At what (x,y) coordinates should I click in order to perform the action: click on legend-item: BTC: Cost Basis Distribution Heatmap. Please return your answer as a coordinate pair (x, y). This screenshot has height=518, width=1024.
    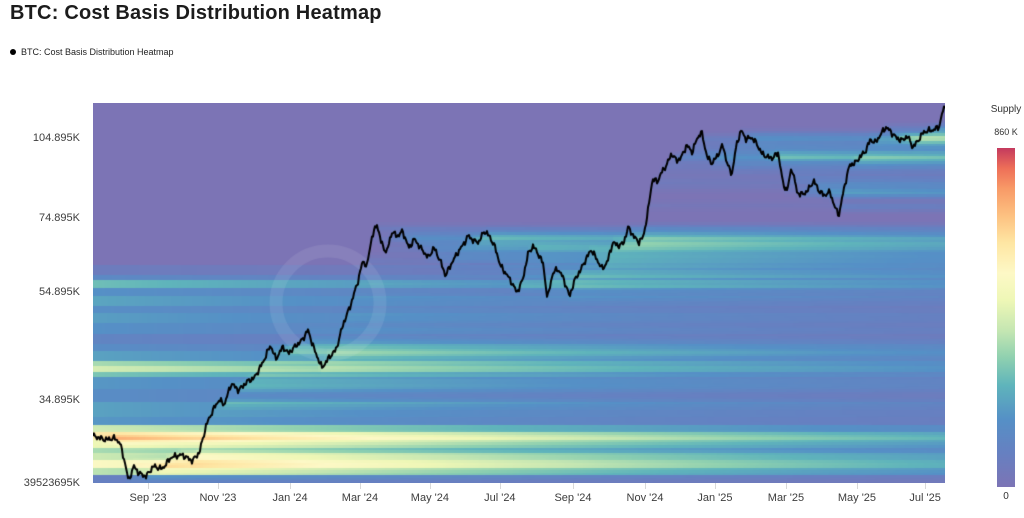
    Looking at the image, I should click on (92, 52).